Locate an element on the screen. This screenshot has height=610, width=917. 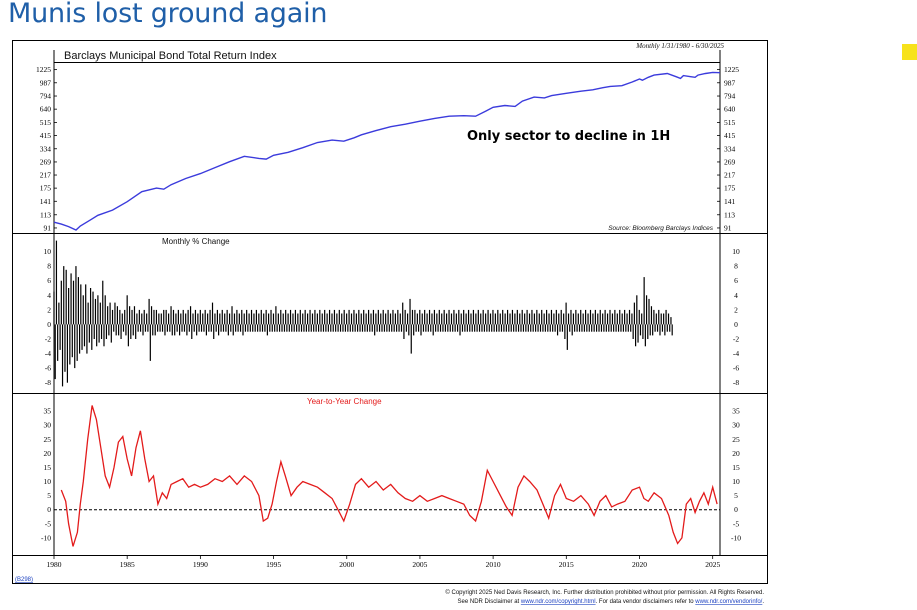
year-tick-label: 1995 is located at coordinates (273, 564).